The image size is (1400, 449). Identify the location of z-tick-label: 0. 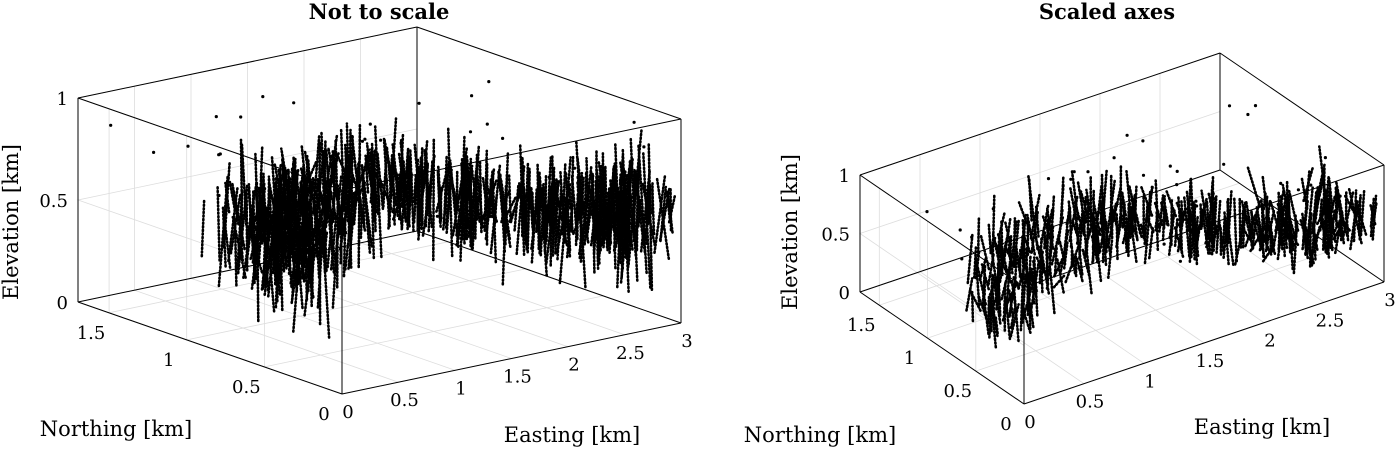
(62, 303).